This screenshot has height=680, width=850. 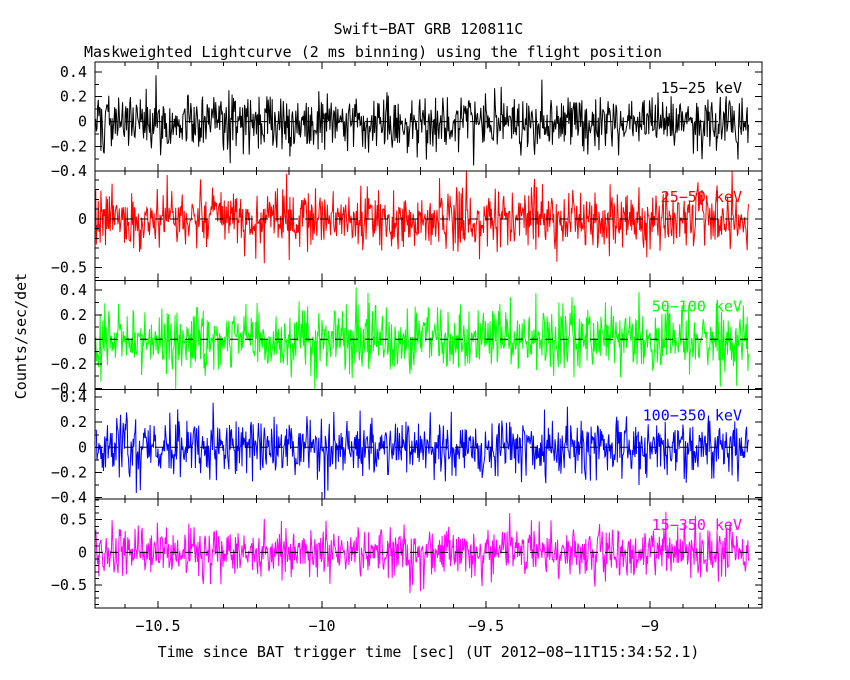 I want to click on band-label: 15−350 keV, so click(x=697, y=525).